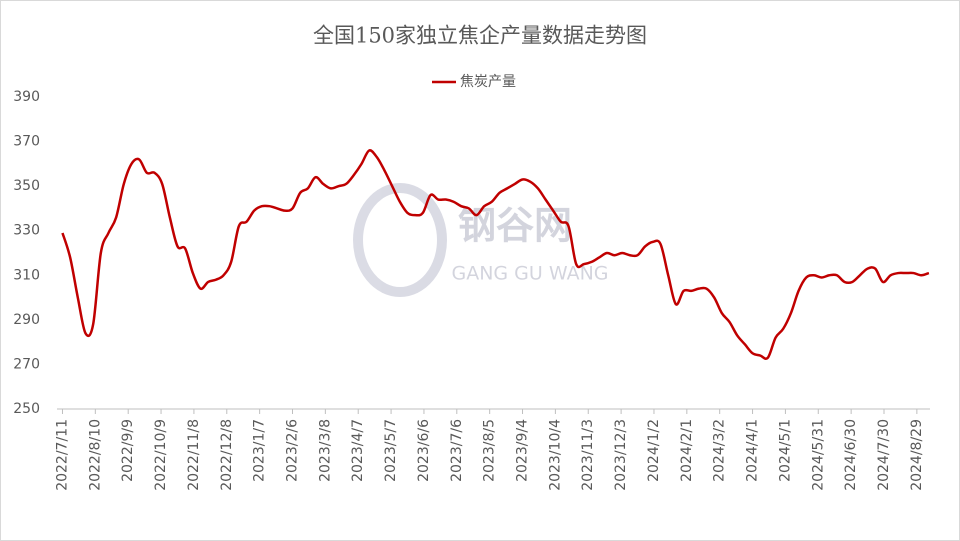 The image size is (960, 541). What do you see at coordinates (490, 450) in the screenshot?
I see `x-tick-label: 2023/8/5` at bounding box center [490, 450].